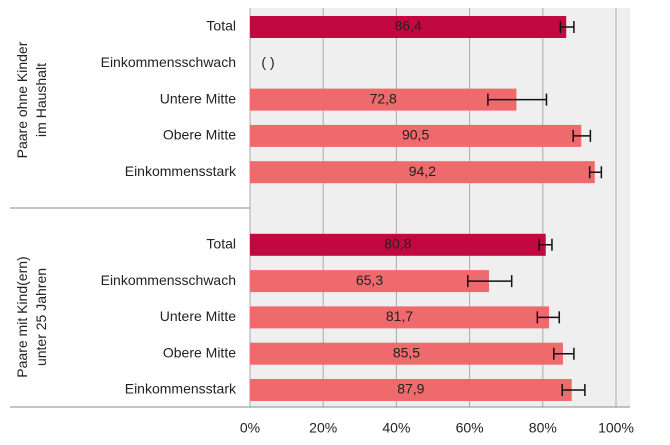  What do you see at coordinates (31, 99) in the screenshot?
I see `group-label: Paare ohne Kinder im Haushalt` at bounding box center [31, 99].